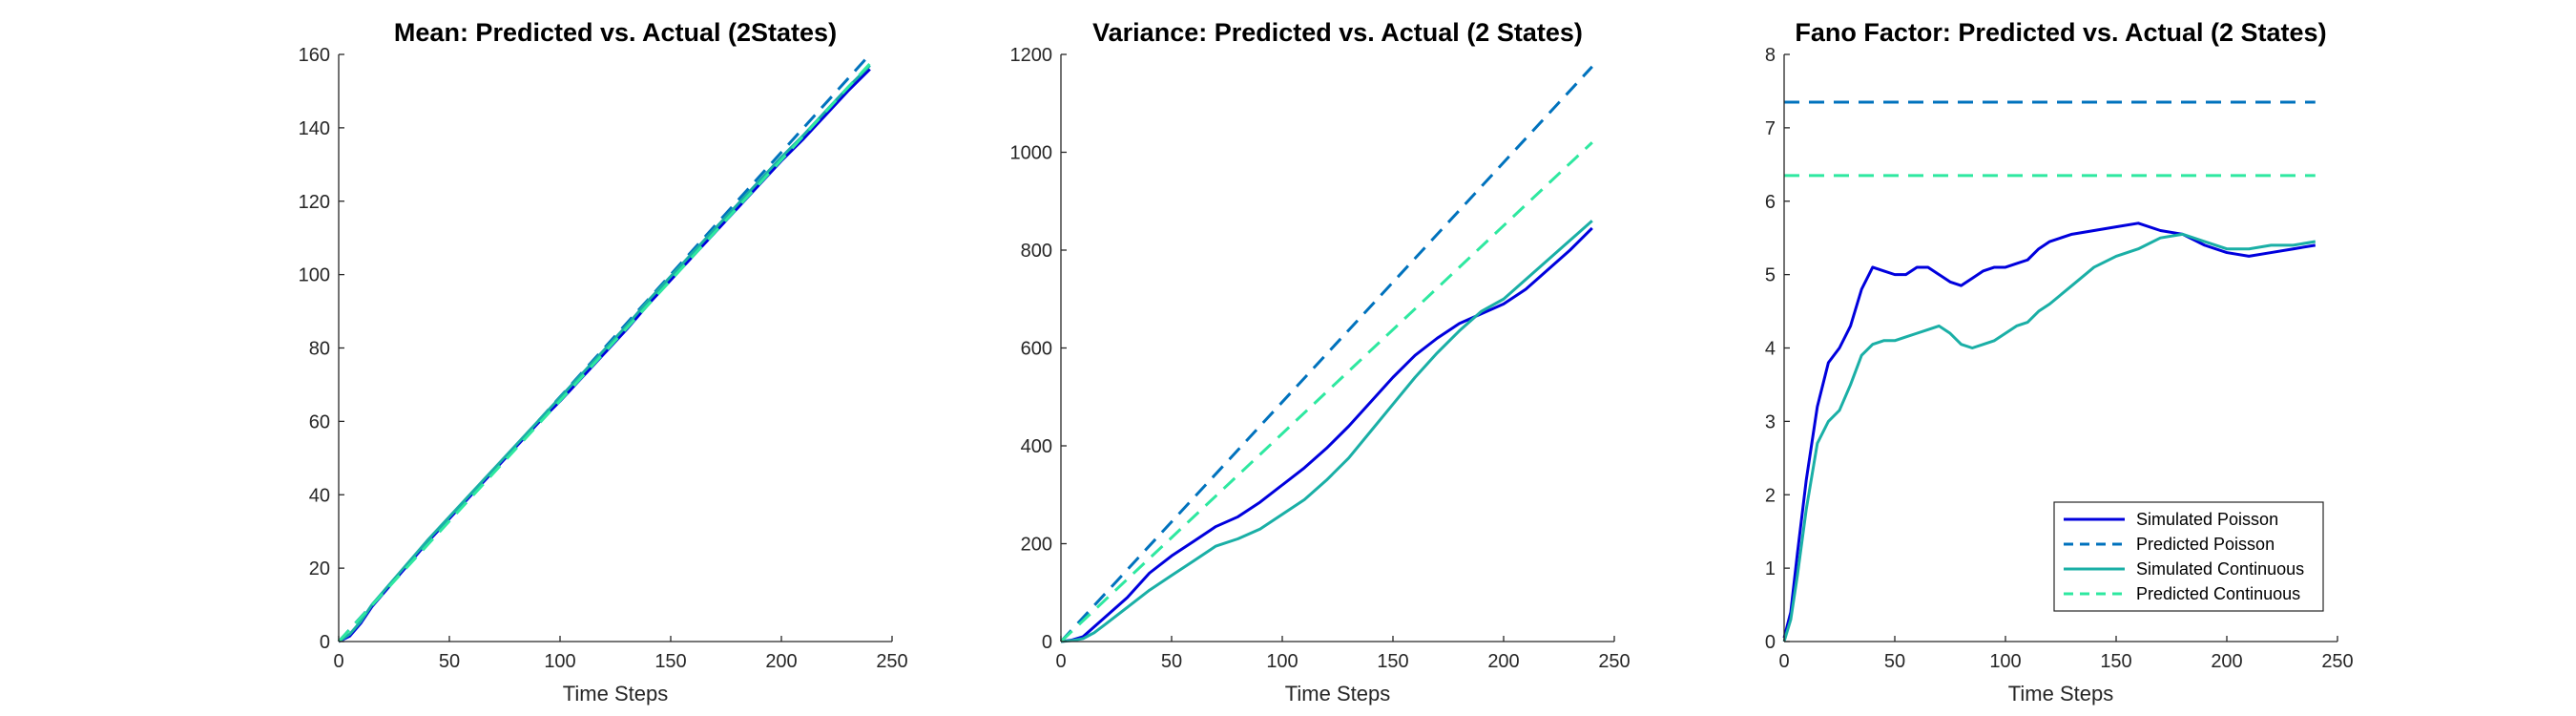  What do you see at coordinates (2220, 569) in the screenshot?
I see `legend-entry: Simulated Continuous` at bounding box center [2220, 569].